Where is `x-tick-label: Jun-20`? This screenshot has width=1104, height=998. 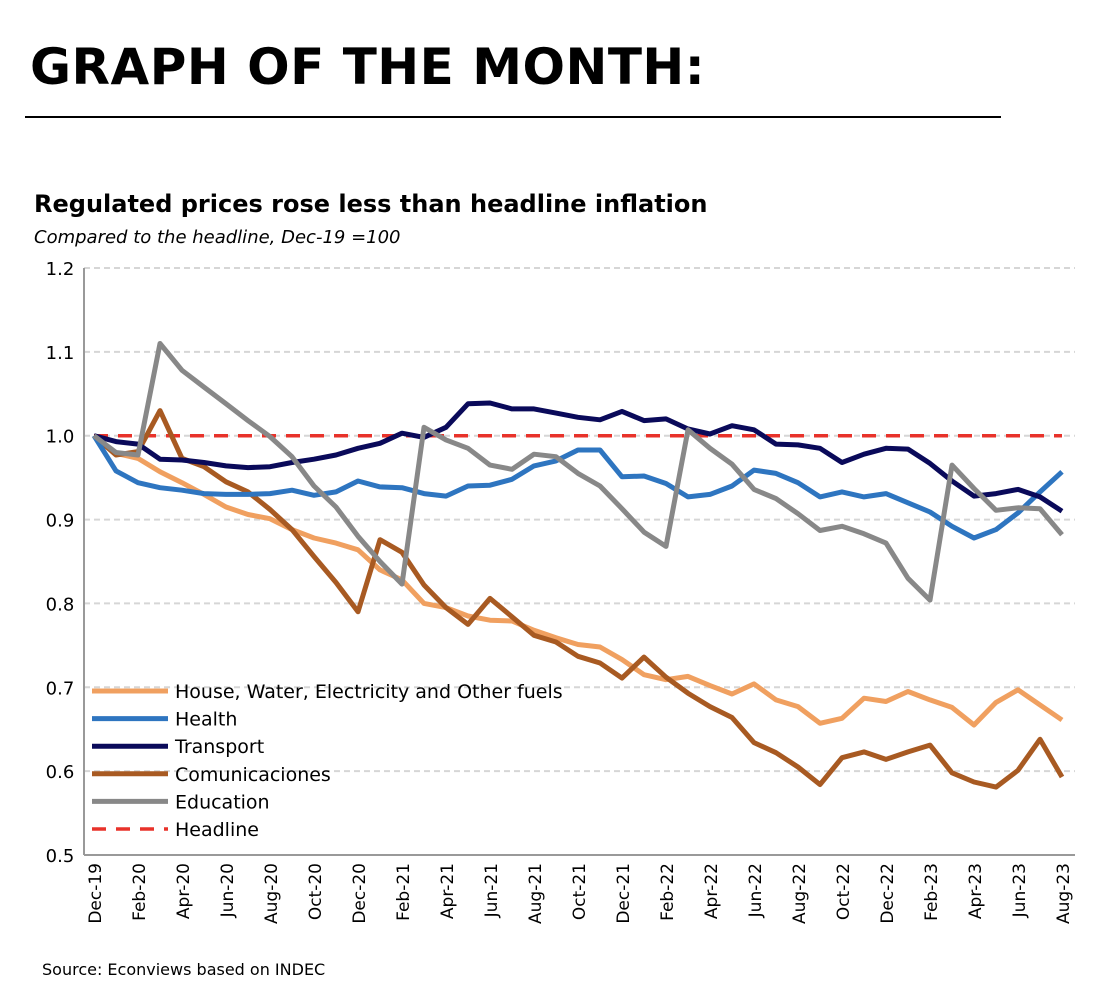
x-tick-label: Jun-20 is located at coordinates (228, 890).